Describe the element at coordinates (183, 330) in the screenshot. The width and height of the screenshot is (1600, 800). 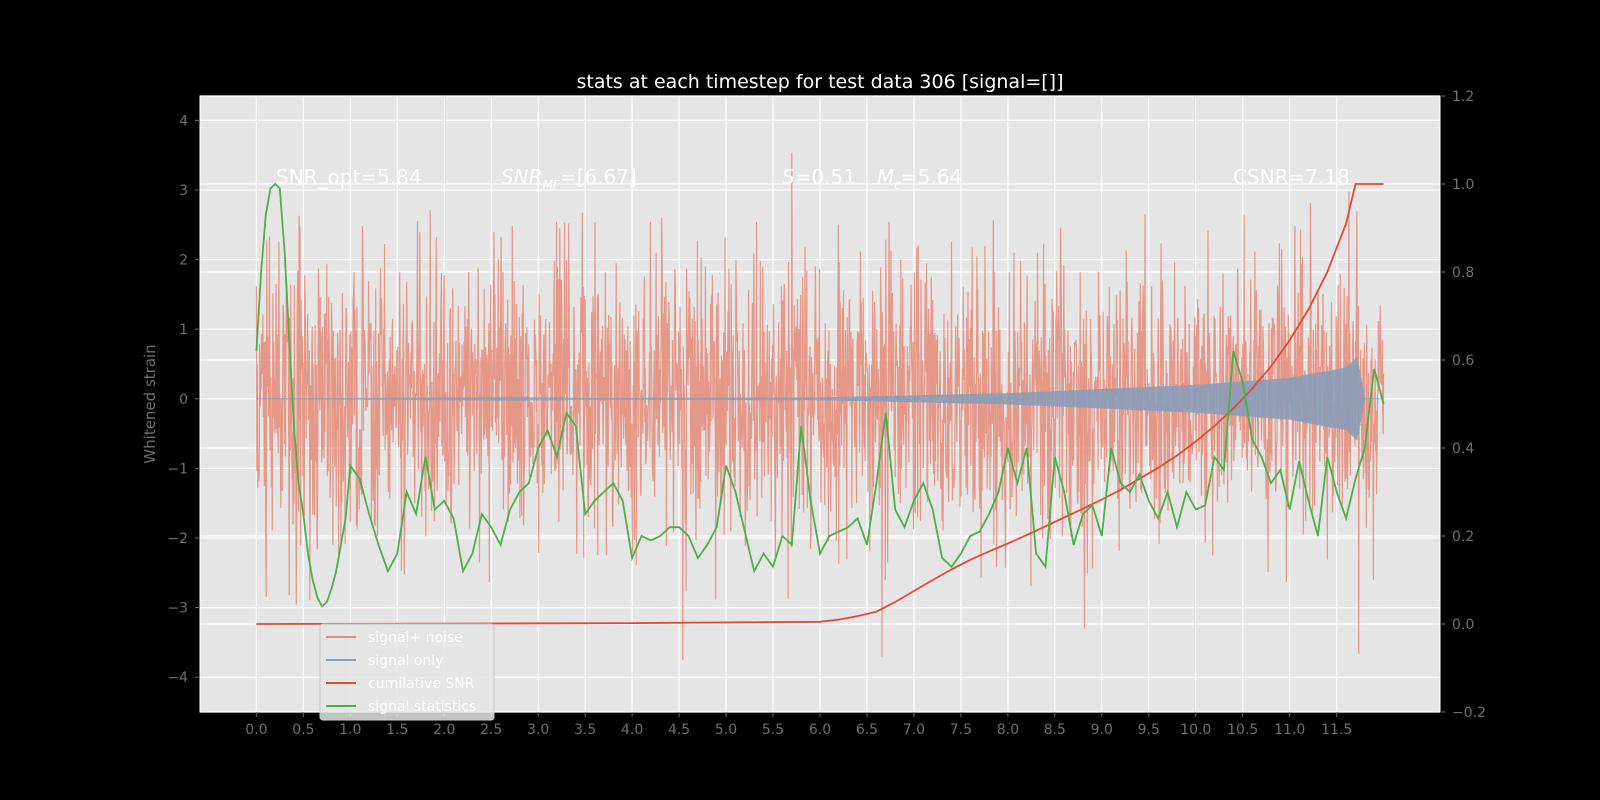
I see `y-tick-label: 1` at that location.